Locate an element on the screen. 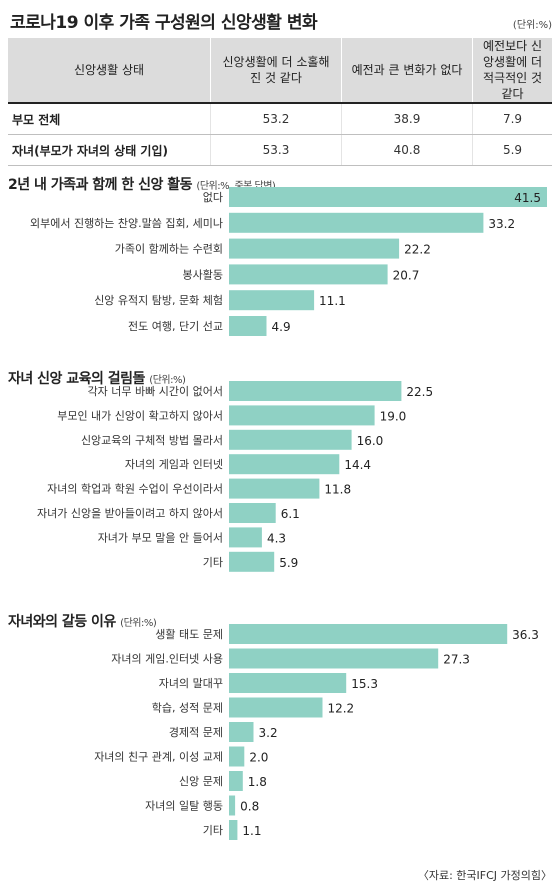  value-label: 4.9 is located at coordinates (281, 327).